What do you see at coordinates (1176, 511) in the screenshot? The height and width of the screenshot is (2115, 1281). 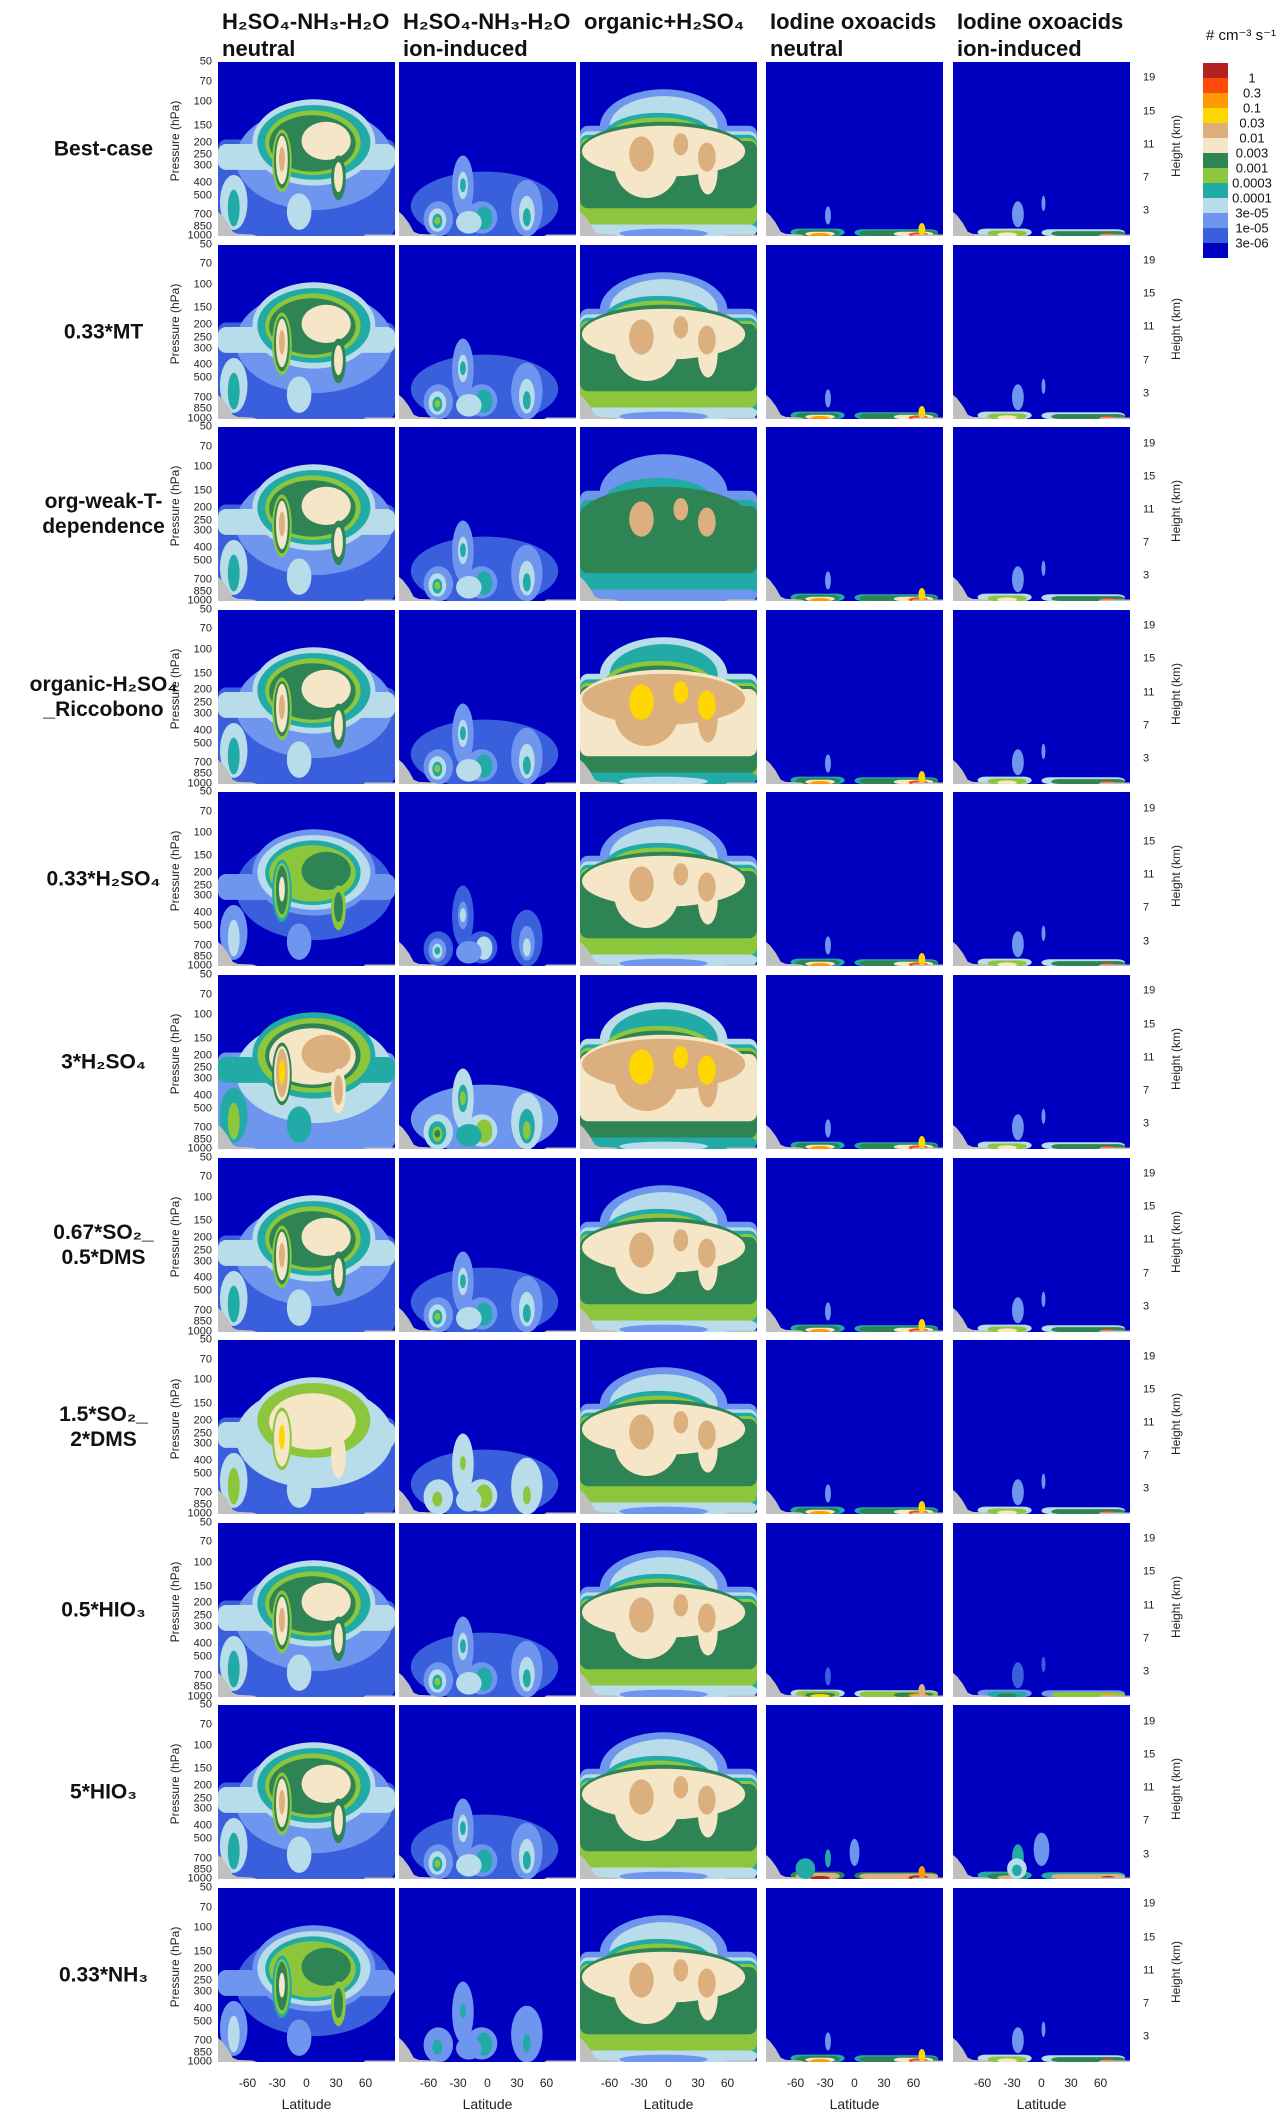 I see `height-axis-title: Height (km)` at bounding box center [1176, 511].